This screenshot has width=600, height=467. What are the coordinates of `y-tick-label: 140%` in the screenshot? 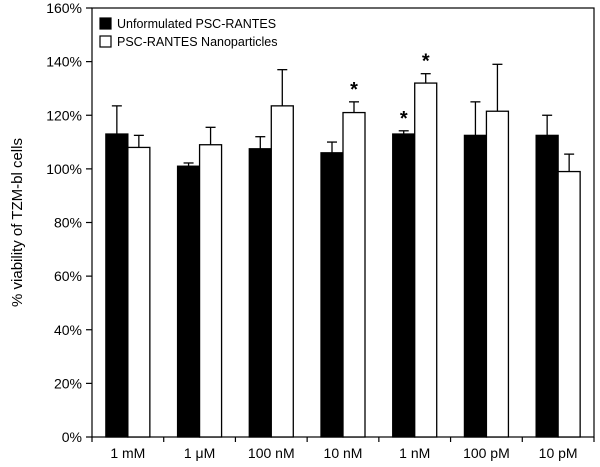 It's located at (64, 62).